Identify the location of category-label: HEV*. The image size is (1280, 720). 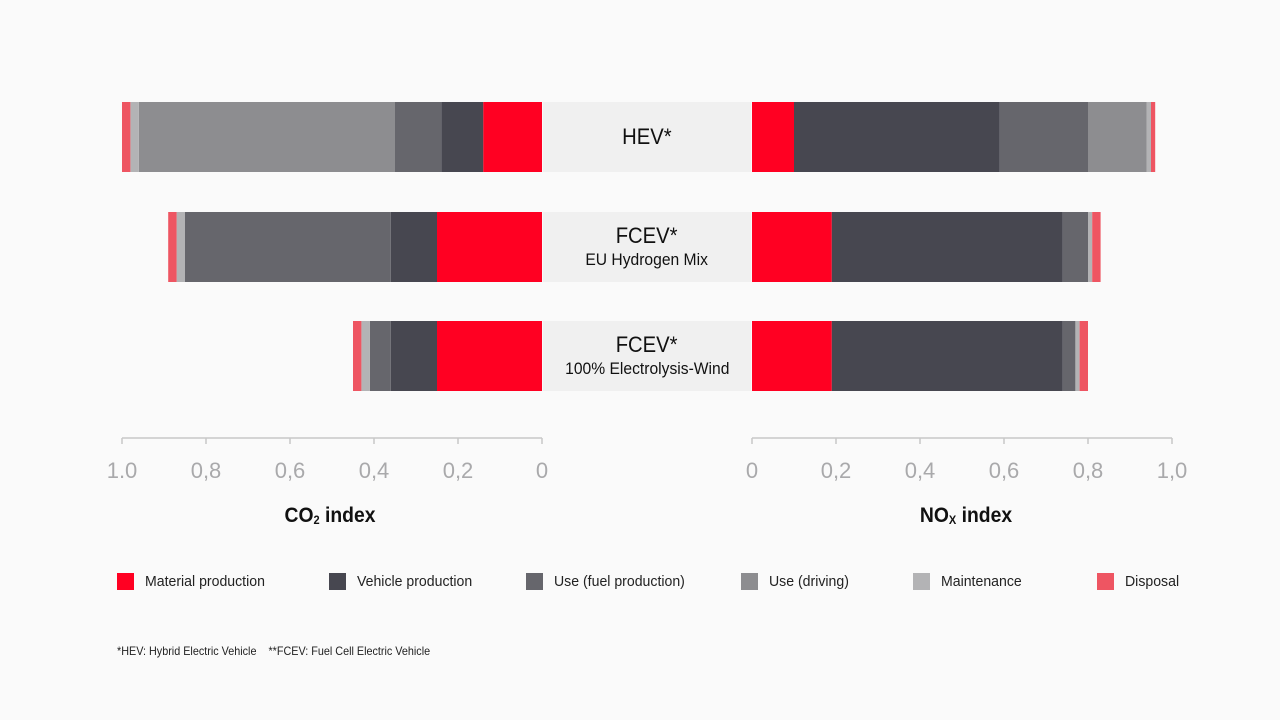
(647, 136).